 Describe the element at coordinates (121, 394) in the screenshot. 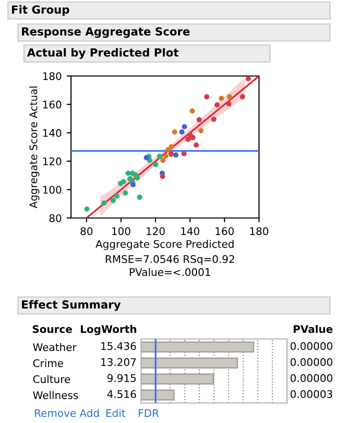

I see `data-label: 4.516` at that location.